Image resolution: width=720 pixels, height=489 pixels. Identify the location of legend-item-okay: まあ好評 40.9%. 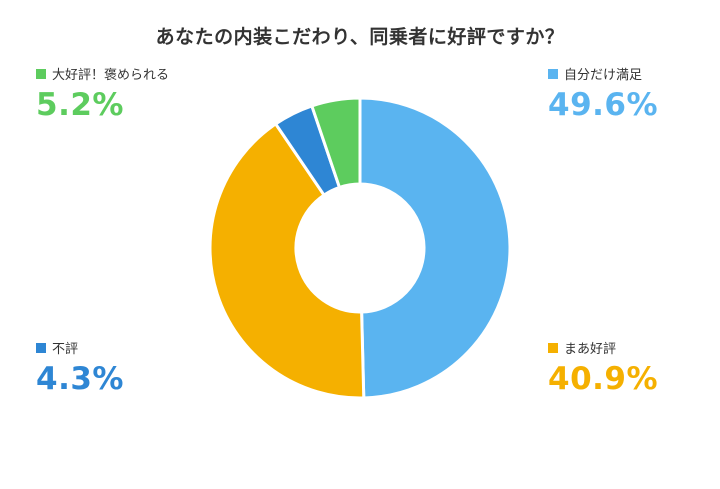
(603, 367).